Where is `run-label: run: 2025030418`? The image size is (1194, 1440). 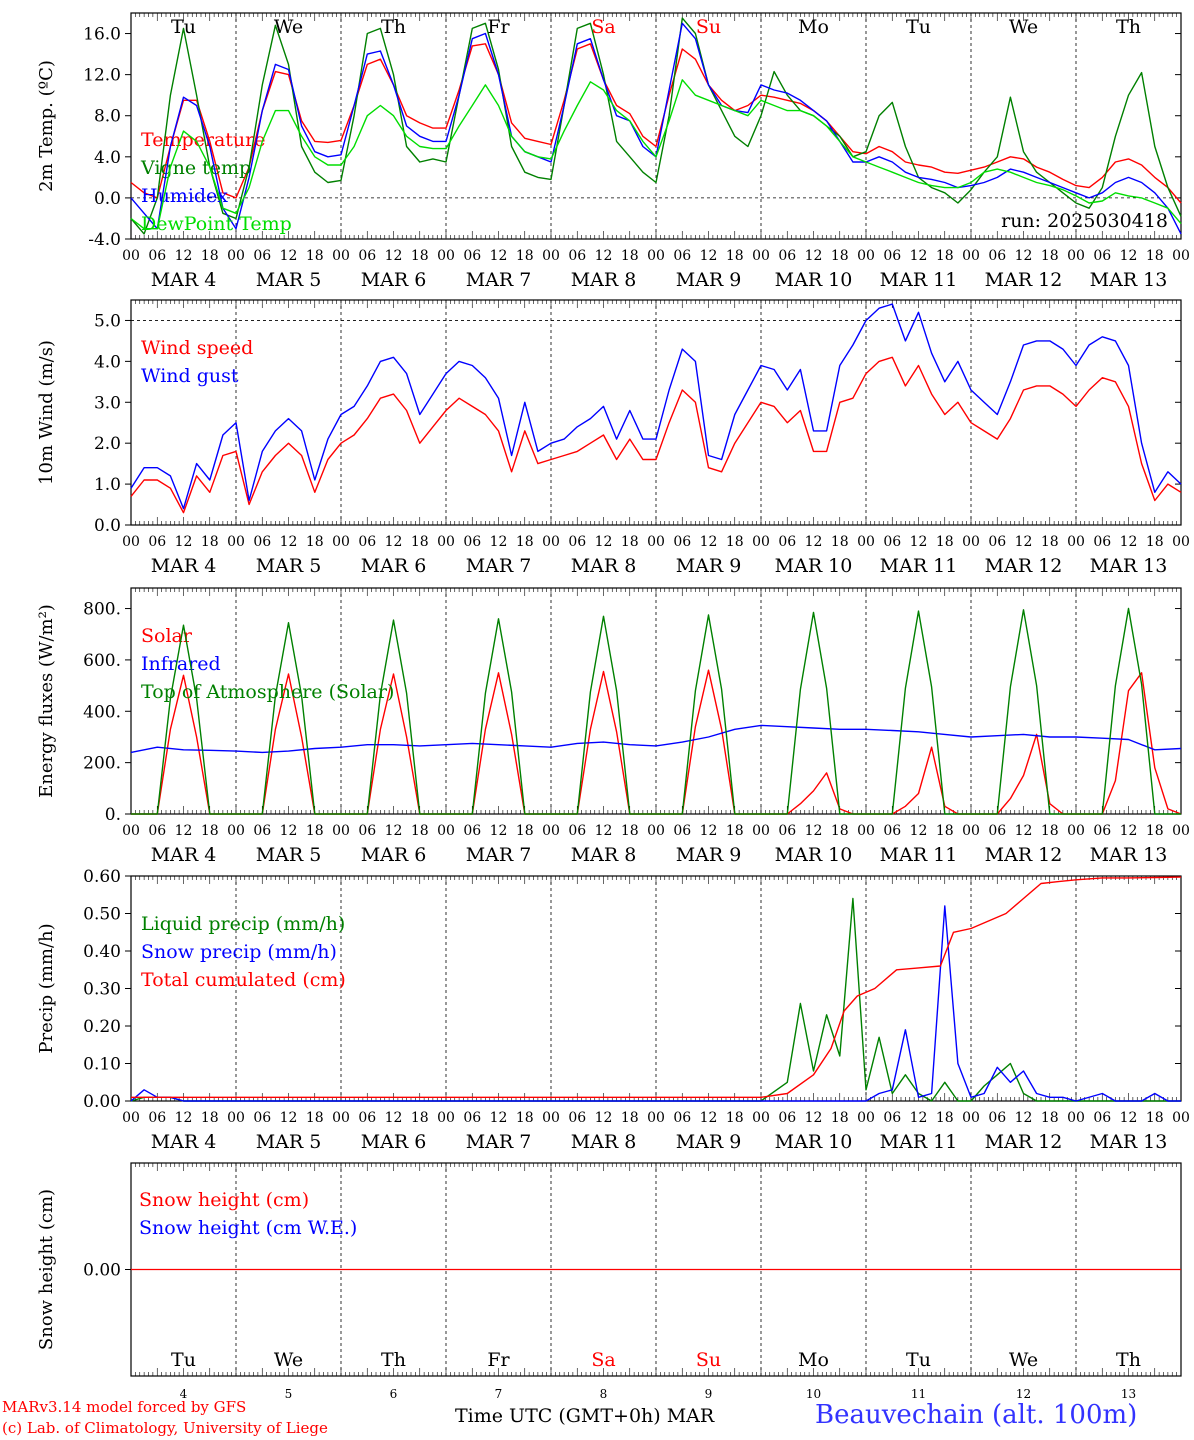
run-label: run: 2025030418 is located at coordinates (1084, 221).